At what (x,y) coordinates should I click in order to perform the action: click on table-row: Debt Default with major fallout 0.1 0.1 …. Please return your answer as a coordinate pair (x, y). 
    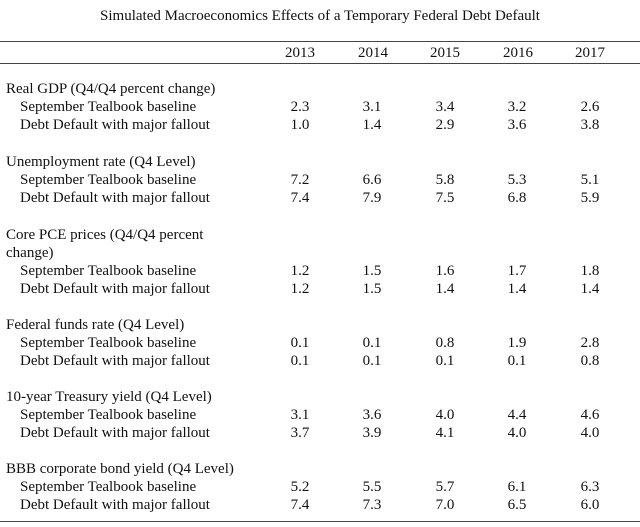
    Looking at the image, I should click on (320, 361).